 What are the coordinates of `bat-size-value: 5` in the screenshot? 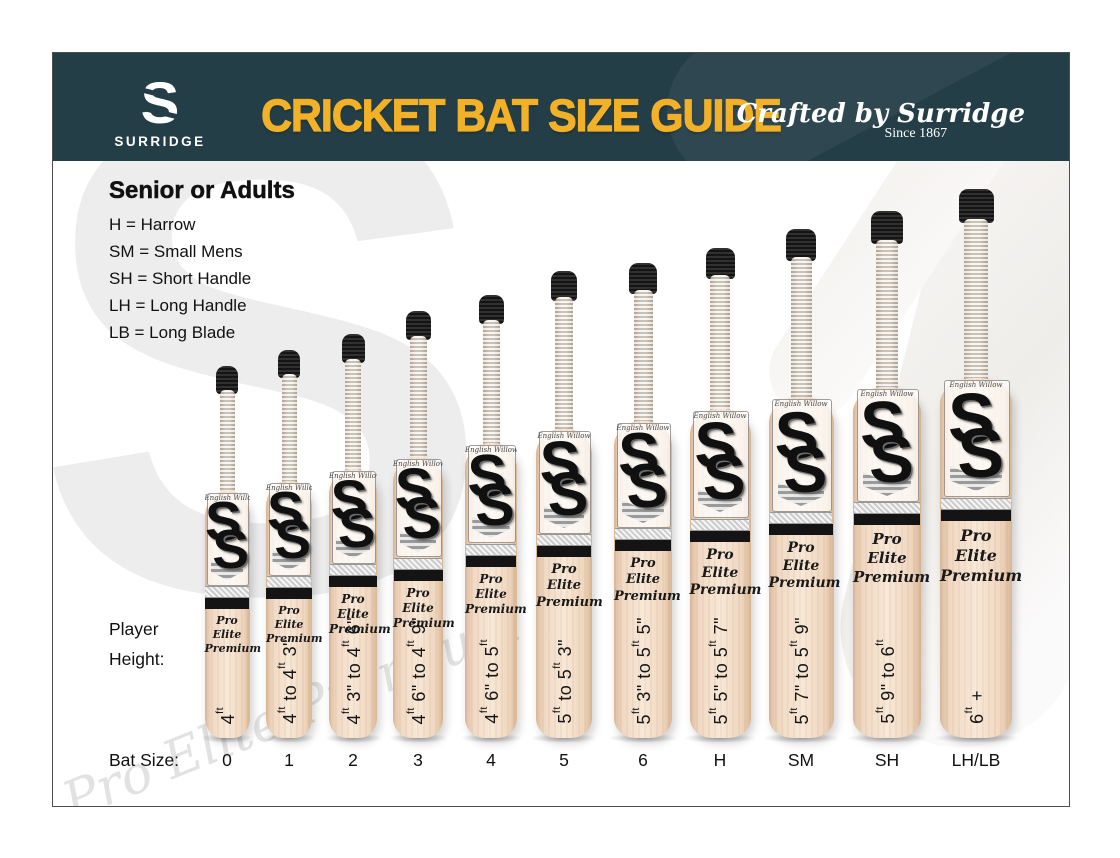 It's located at (564, 760).